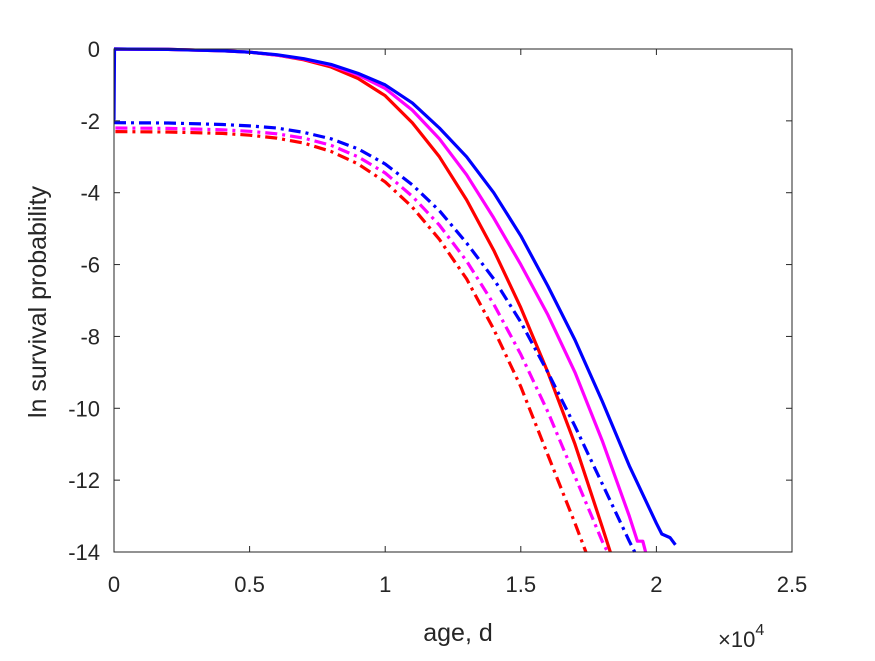 This screenshot has height=661, width=875. What do you see at coordinates (84, 408) in the screenshot?
I see `y-tick-label: -10` at bounding box center [84, 408].